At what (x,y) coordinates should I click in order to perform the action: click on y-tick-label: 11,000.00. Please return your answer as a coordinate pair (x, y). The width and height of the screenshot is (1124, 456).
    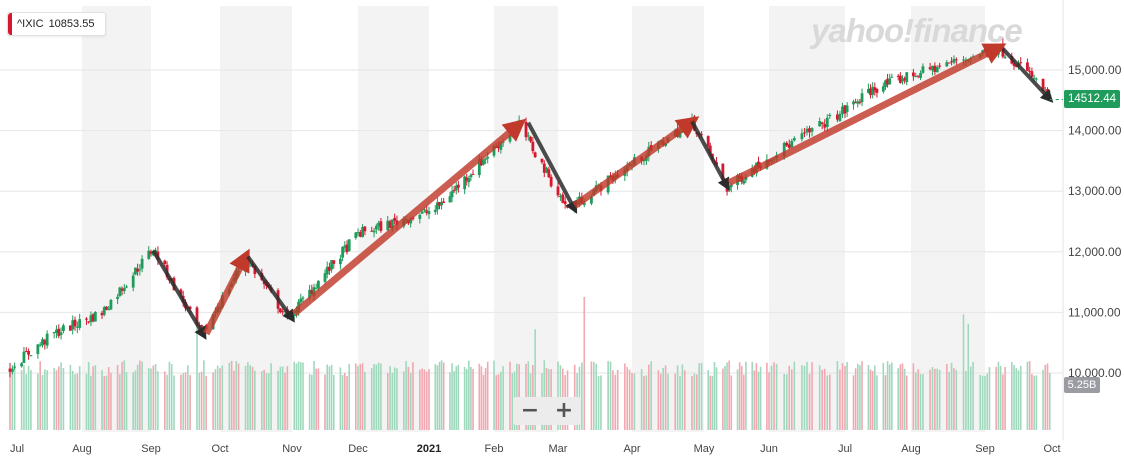
    Looking at the image, I should click on (1094, 312).